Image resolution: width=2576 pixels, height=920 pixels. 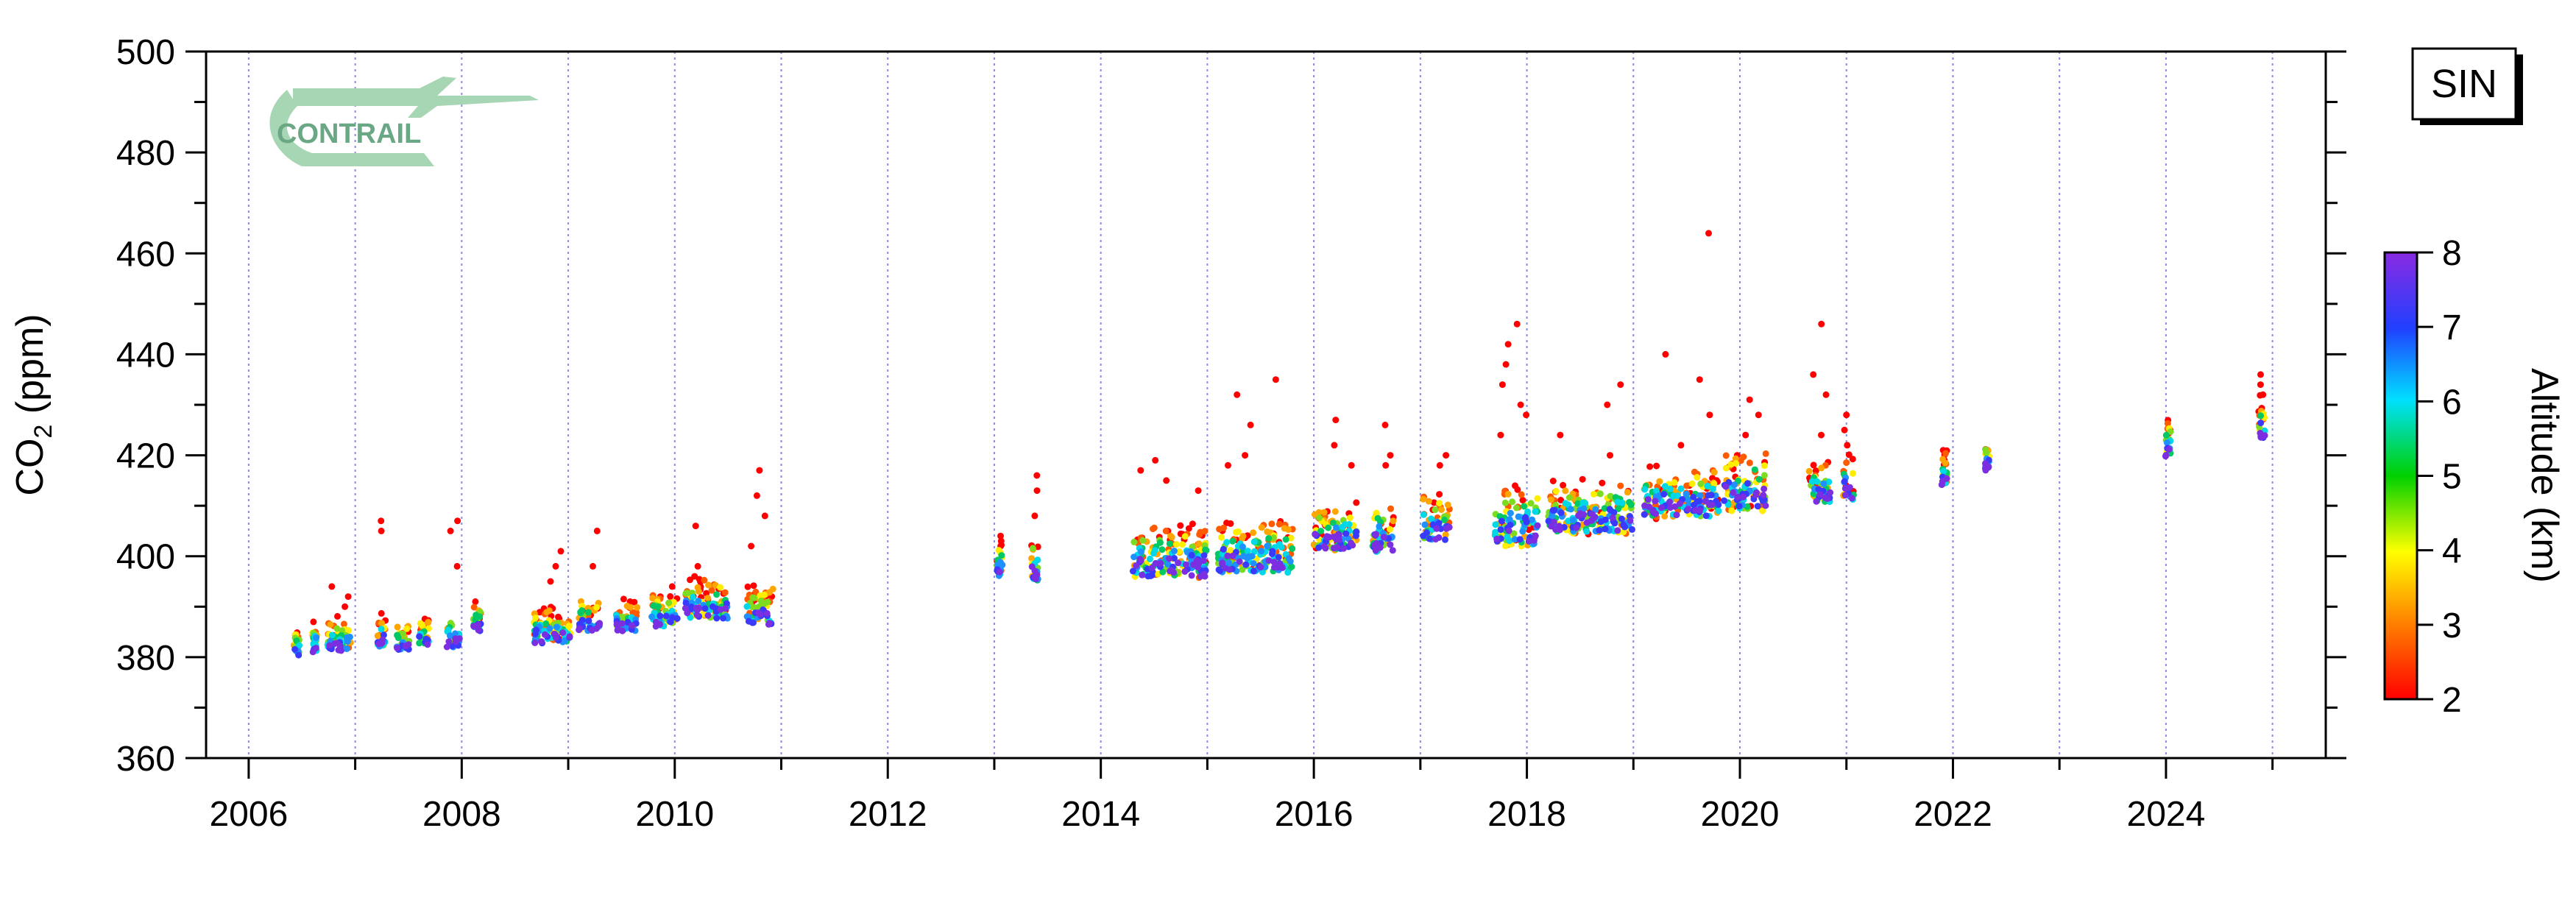 I want to click on x-tick-label: 2020, so click(x=1740, y=814).